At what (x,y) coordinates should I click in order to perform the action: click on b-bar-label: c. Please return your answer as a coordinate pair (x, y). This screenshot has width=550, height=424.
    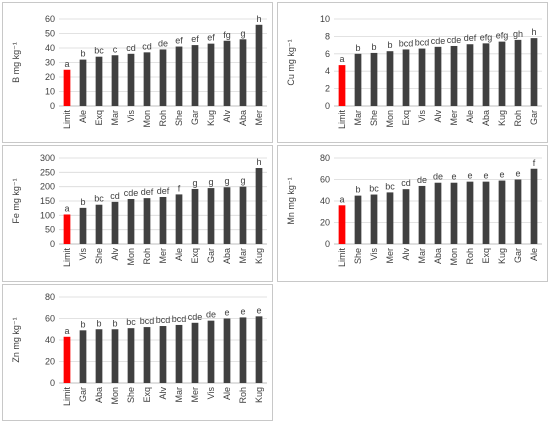
    Looking at the image, I should click on (115, 49).